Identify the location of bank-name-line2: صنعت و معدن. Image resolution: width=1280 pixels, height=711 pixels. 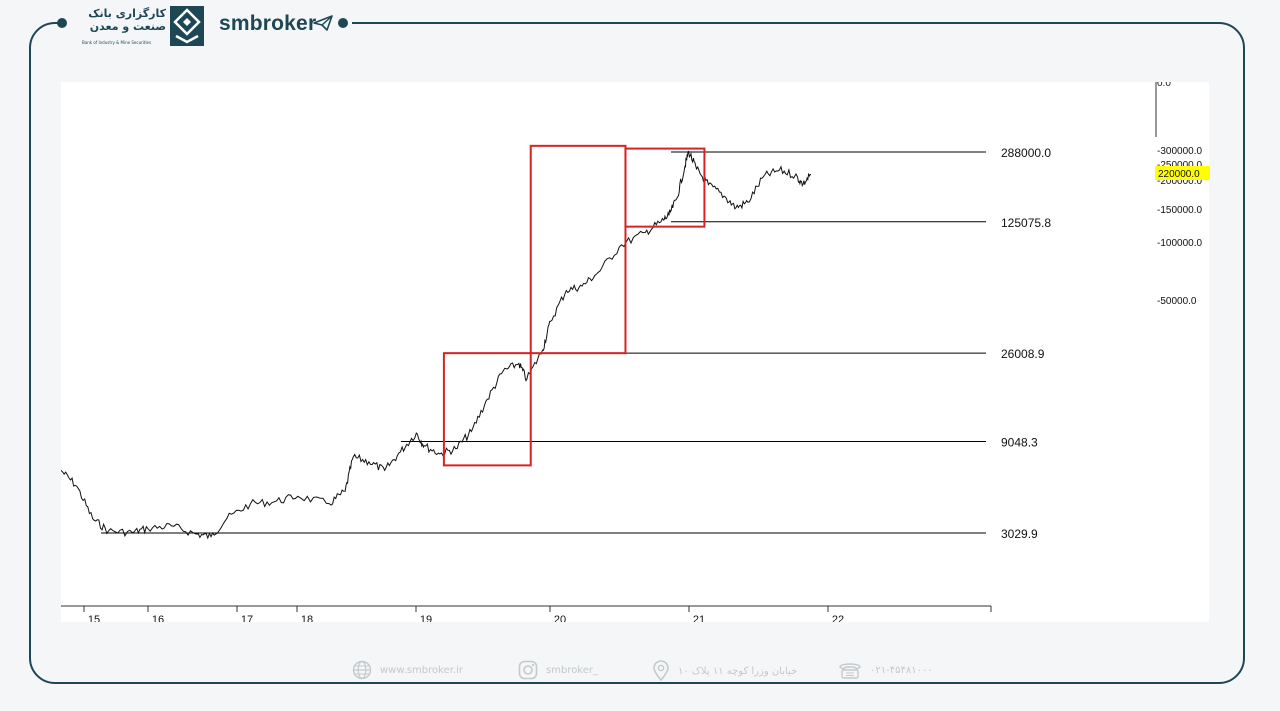
(127, 26).